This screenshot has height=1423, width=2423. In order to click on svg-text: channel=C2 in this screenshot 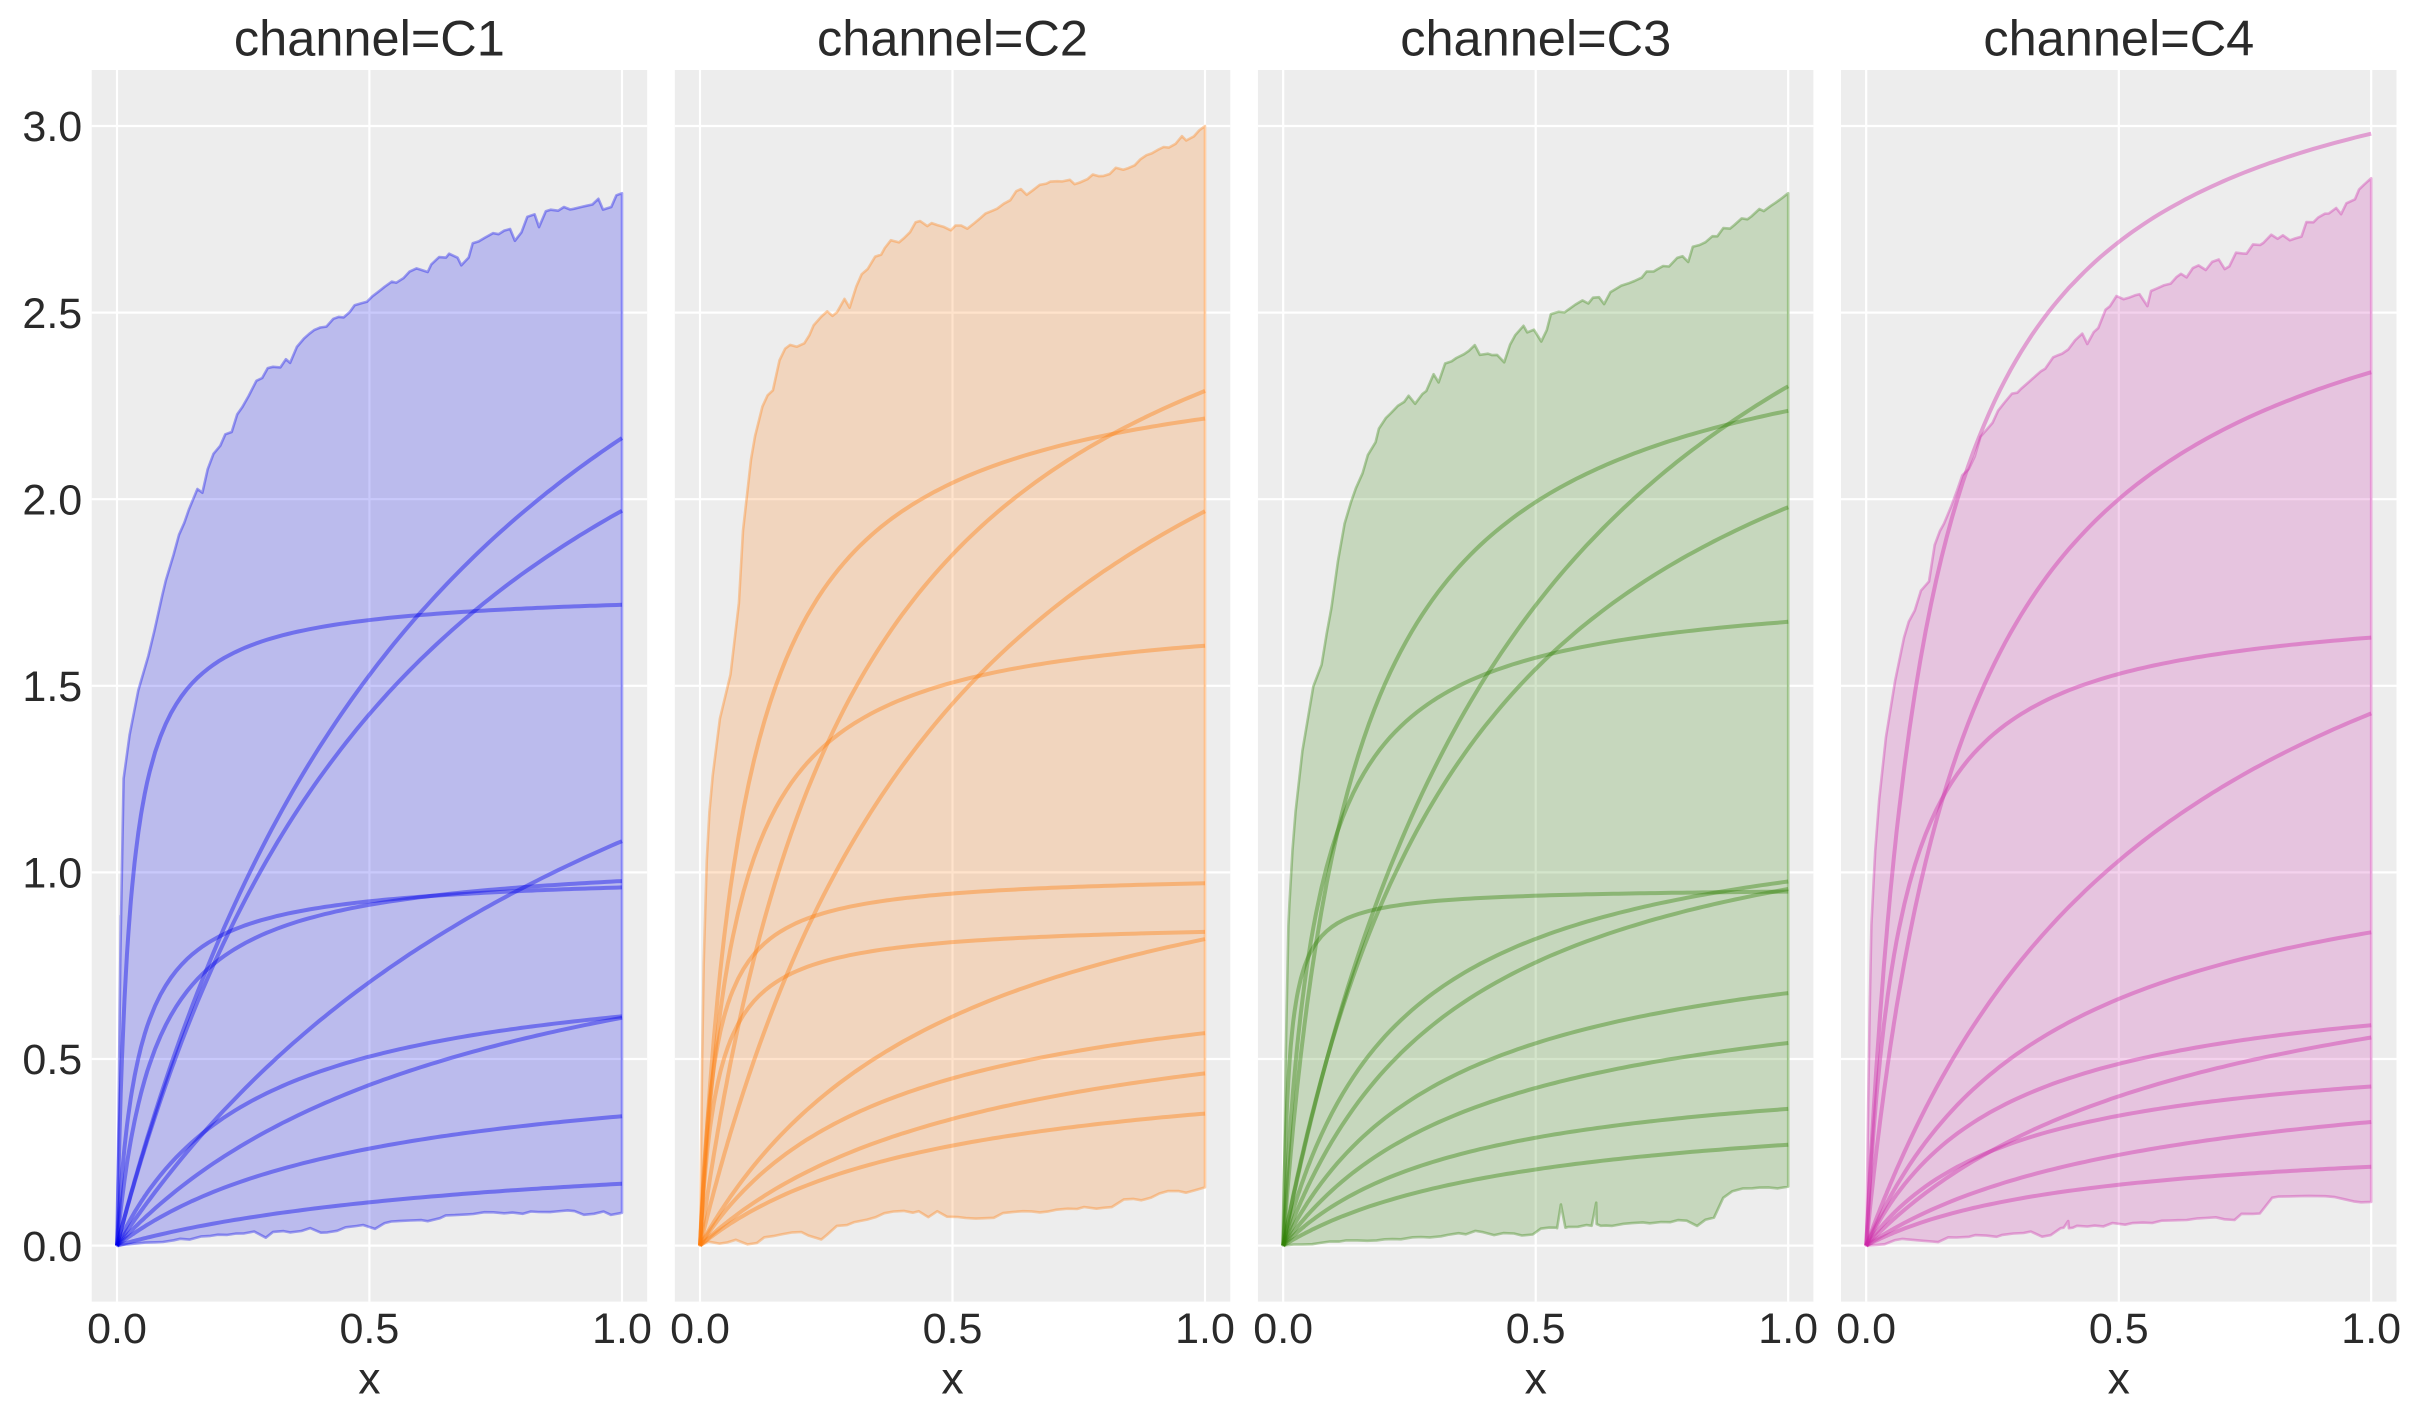, I will do `click(952, 38)`.